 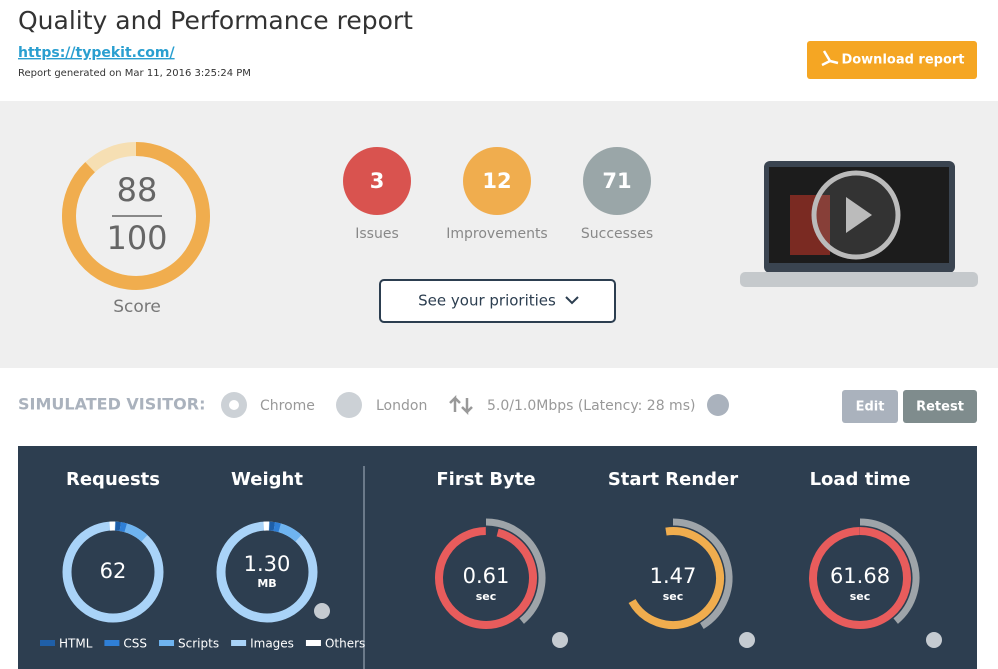 I want to click on legend-label: HTML, so click(x=76, y=644).